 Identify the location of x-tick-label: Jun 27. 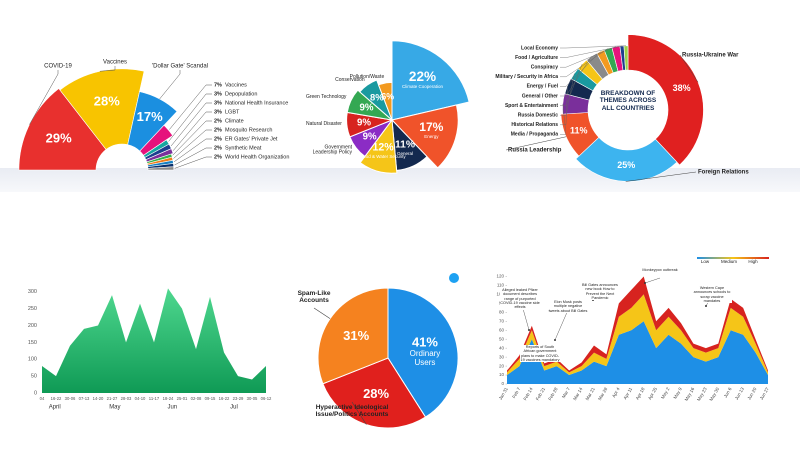
(764, 393).